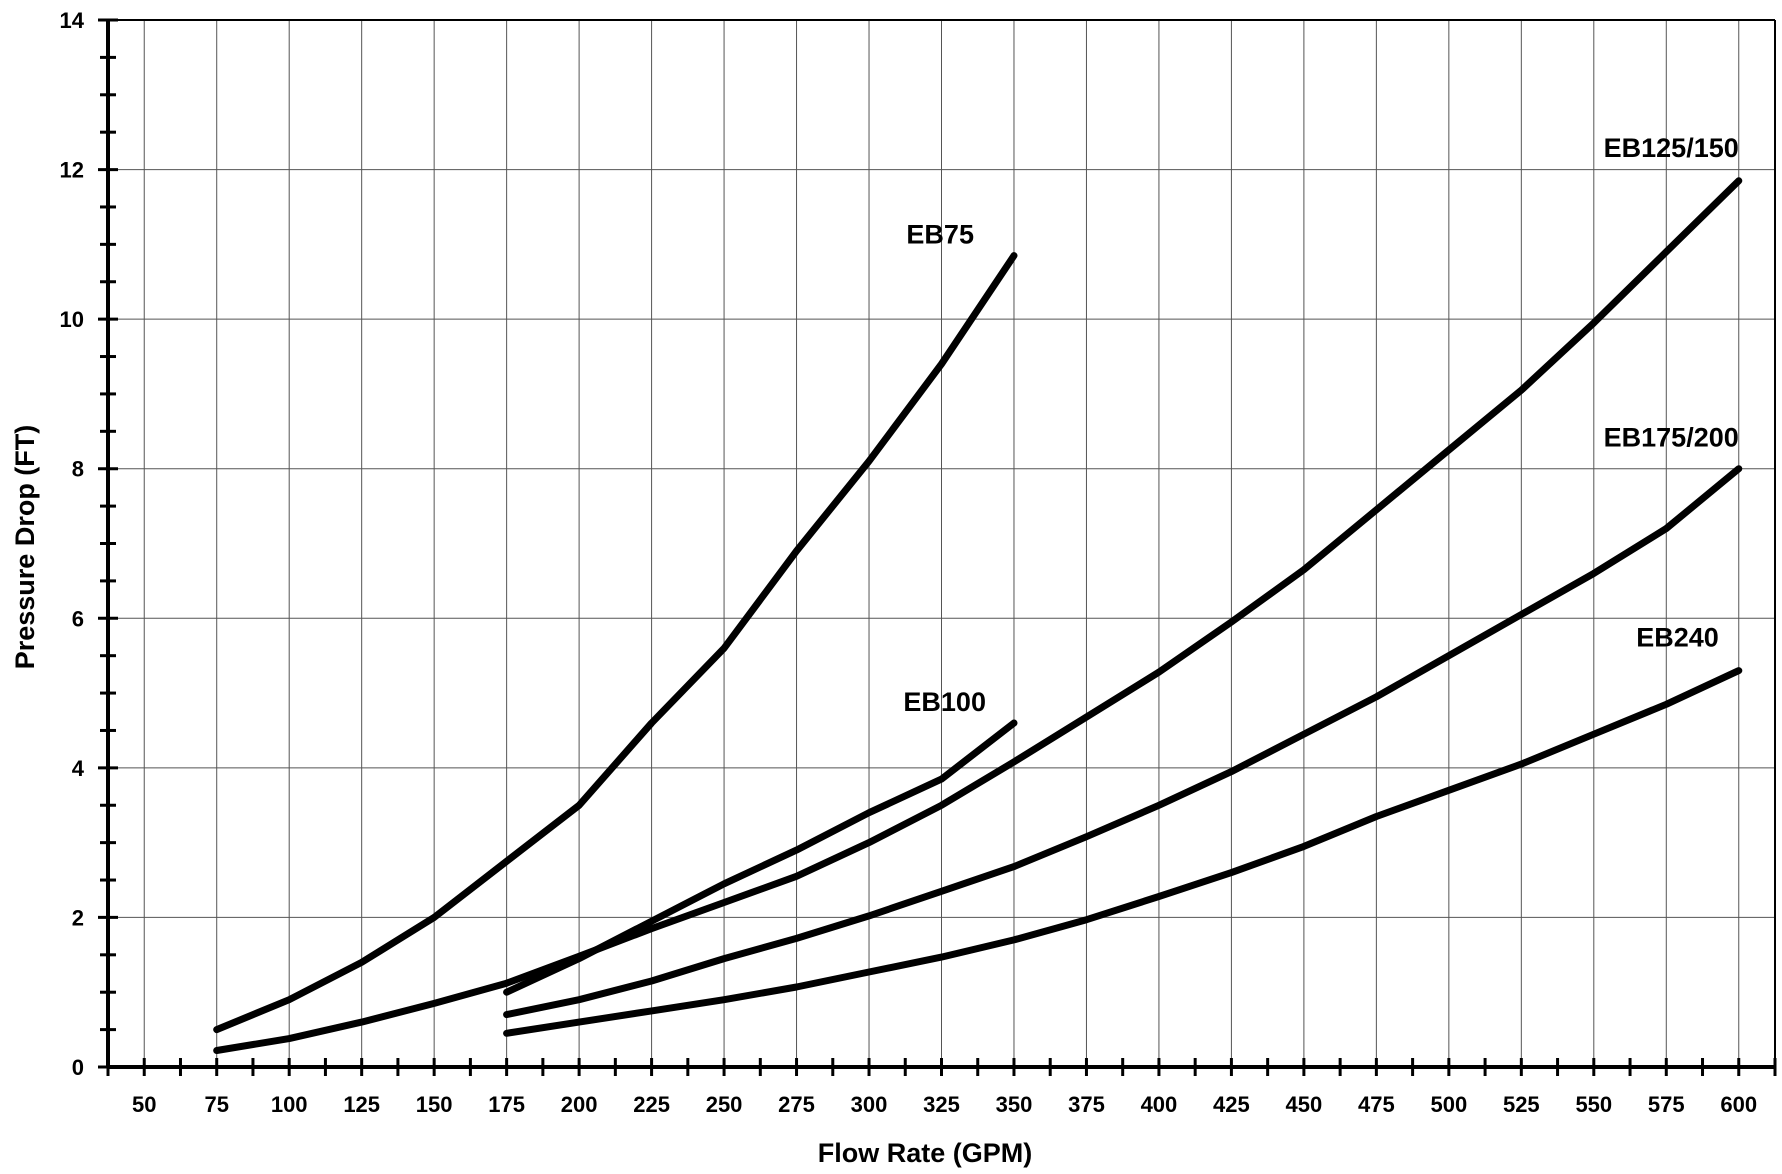  Describe the element at coordinates (1304, 1104) in the screenshot. I see `x-tick-label: 450` at that location.